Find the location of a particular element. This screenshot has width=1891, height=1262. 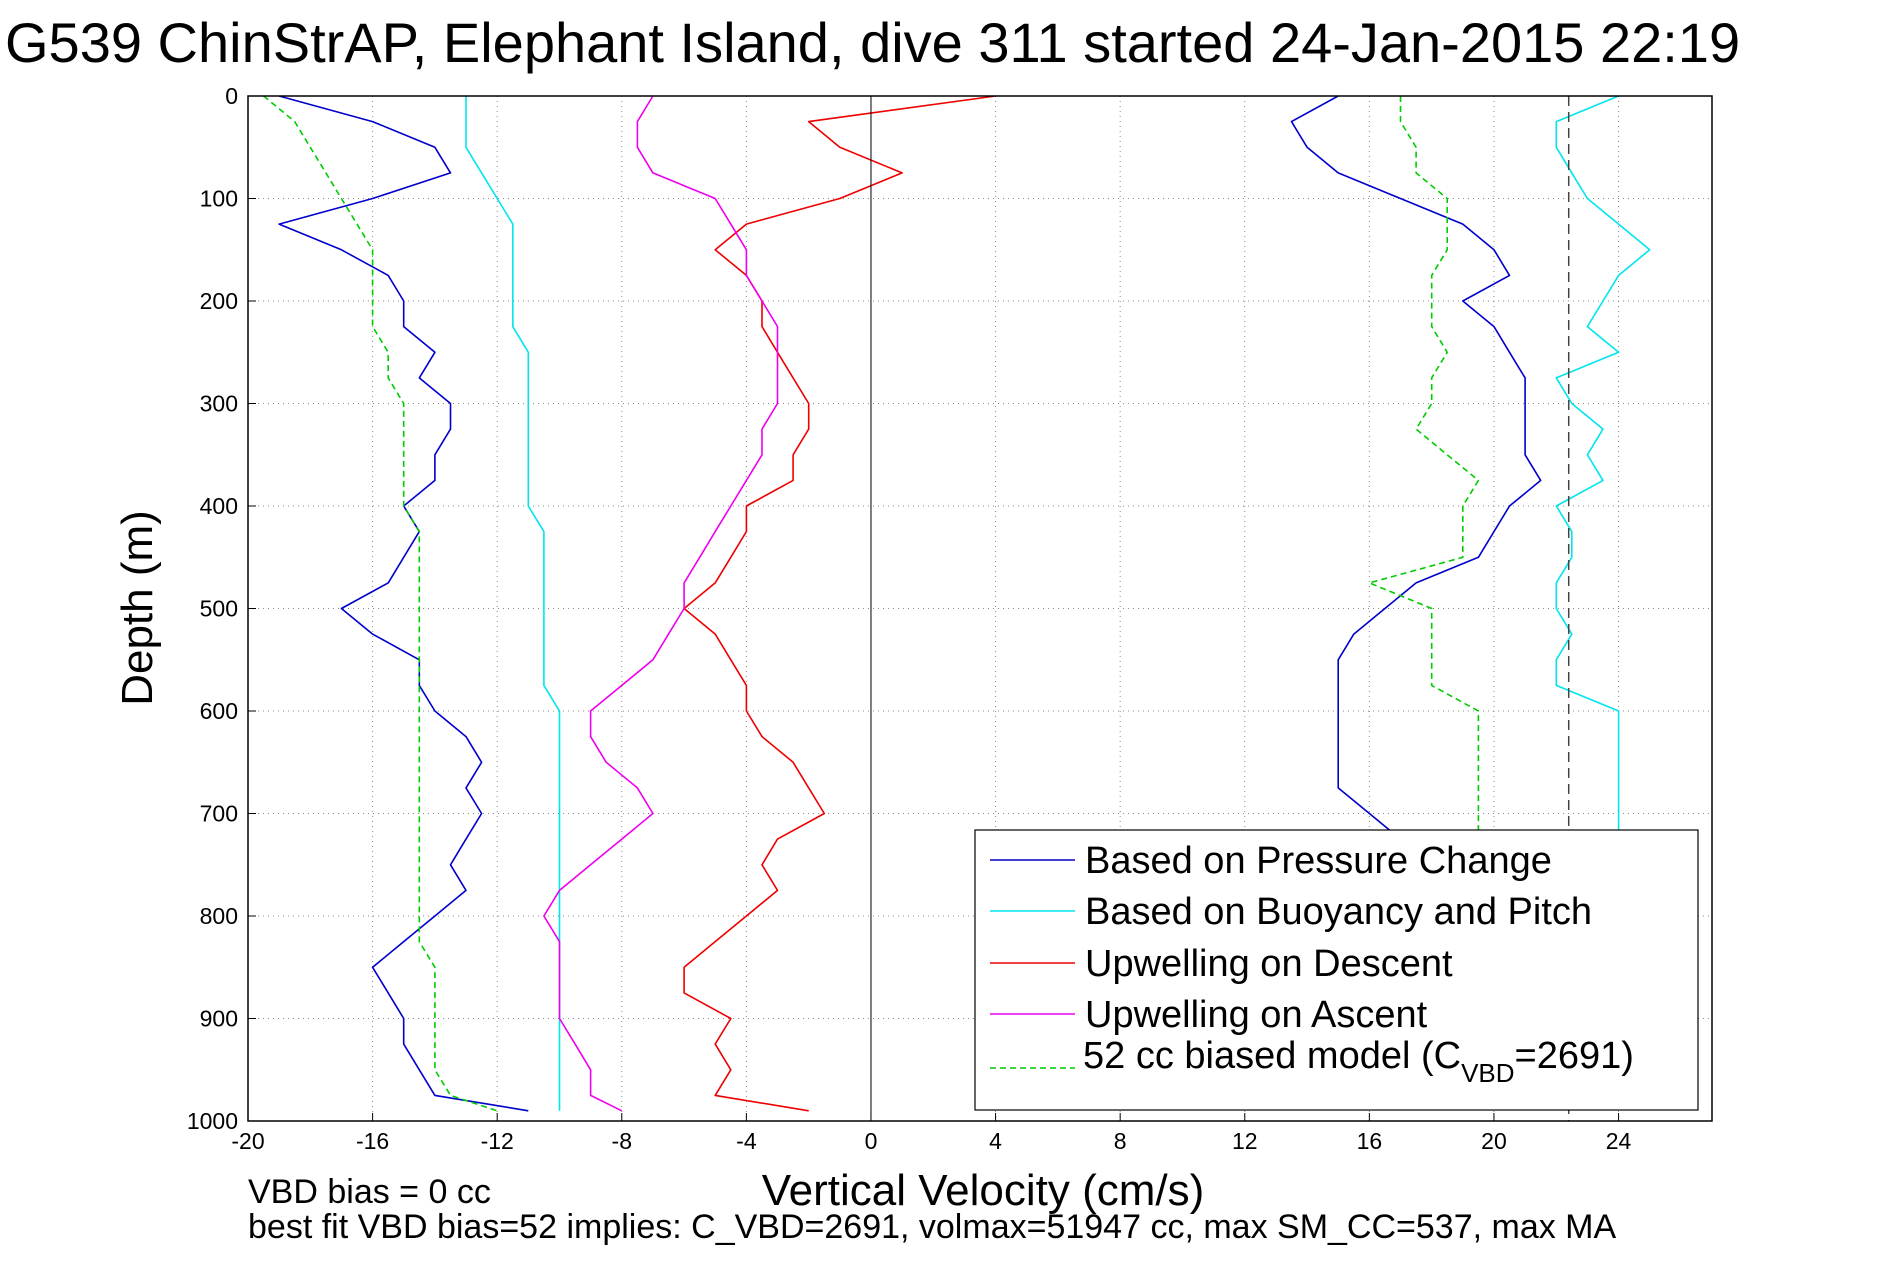

y-tick-label: 200 is located at coordinates (219, 301).